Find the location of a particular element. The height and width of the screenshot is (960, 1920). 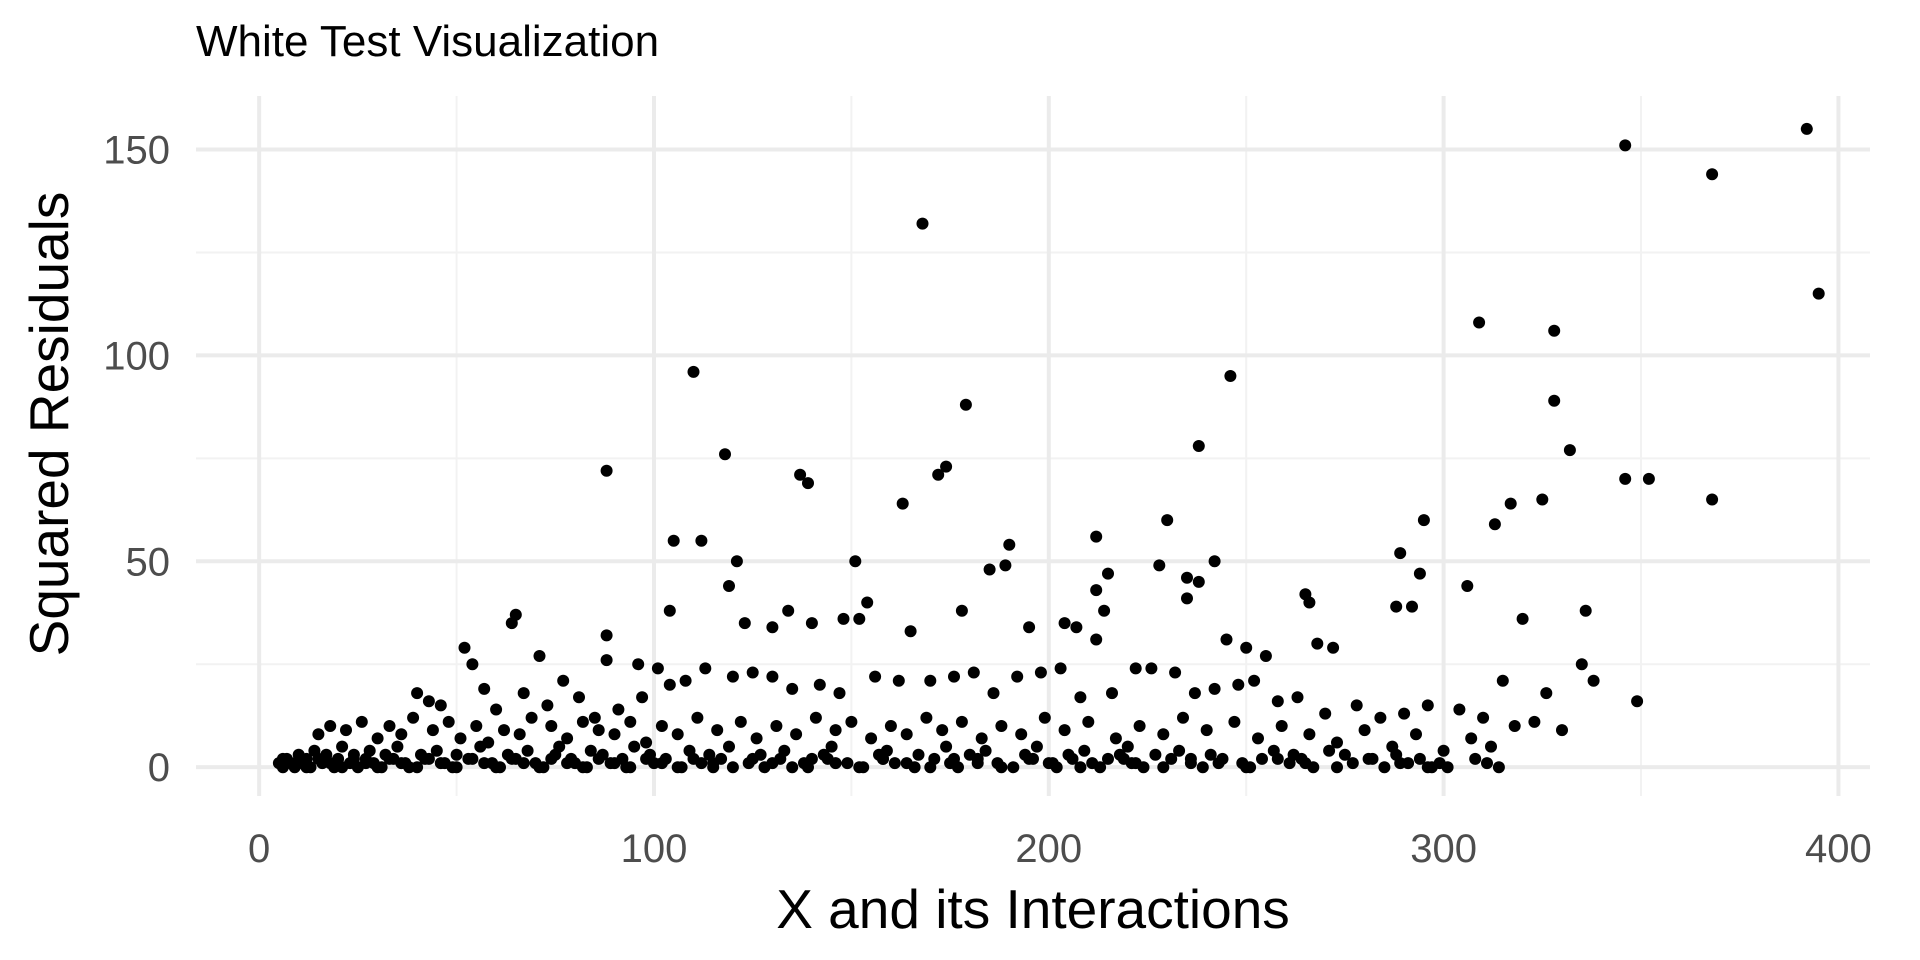

x-tick-label: 0 is located at coordinates (259, 849).